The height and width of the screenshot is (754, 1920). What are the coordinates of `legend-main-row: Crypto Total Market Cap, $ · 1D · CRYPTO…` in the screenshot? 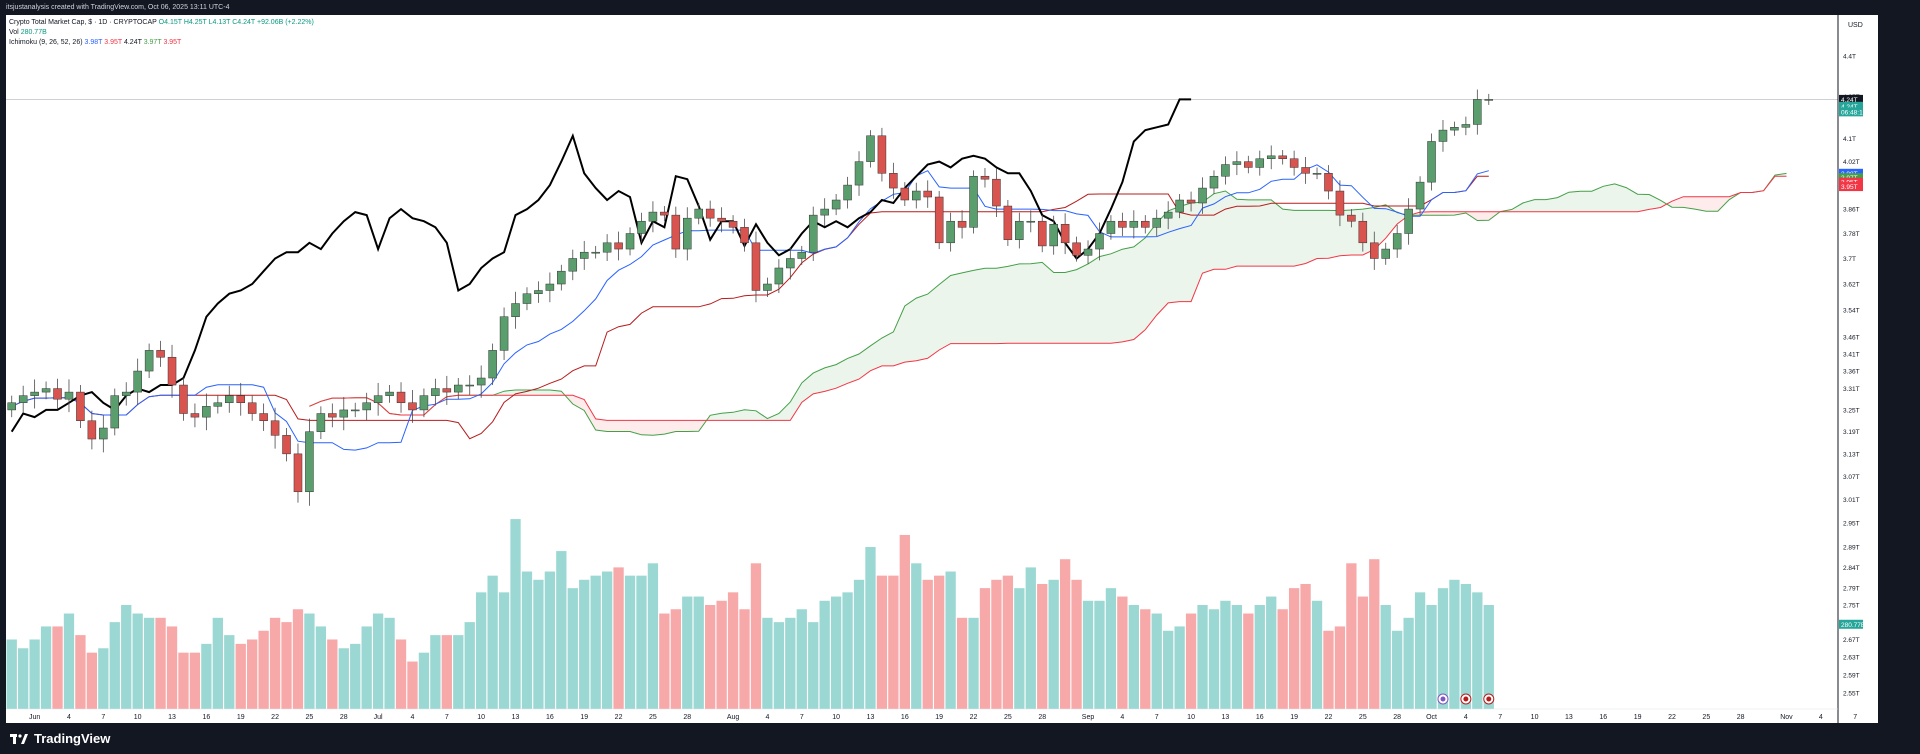 It's located at (161, 23).